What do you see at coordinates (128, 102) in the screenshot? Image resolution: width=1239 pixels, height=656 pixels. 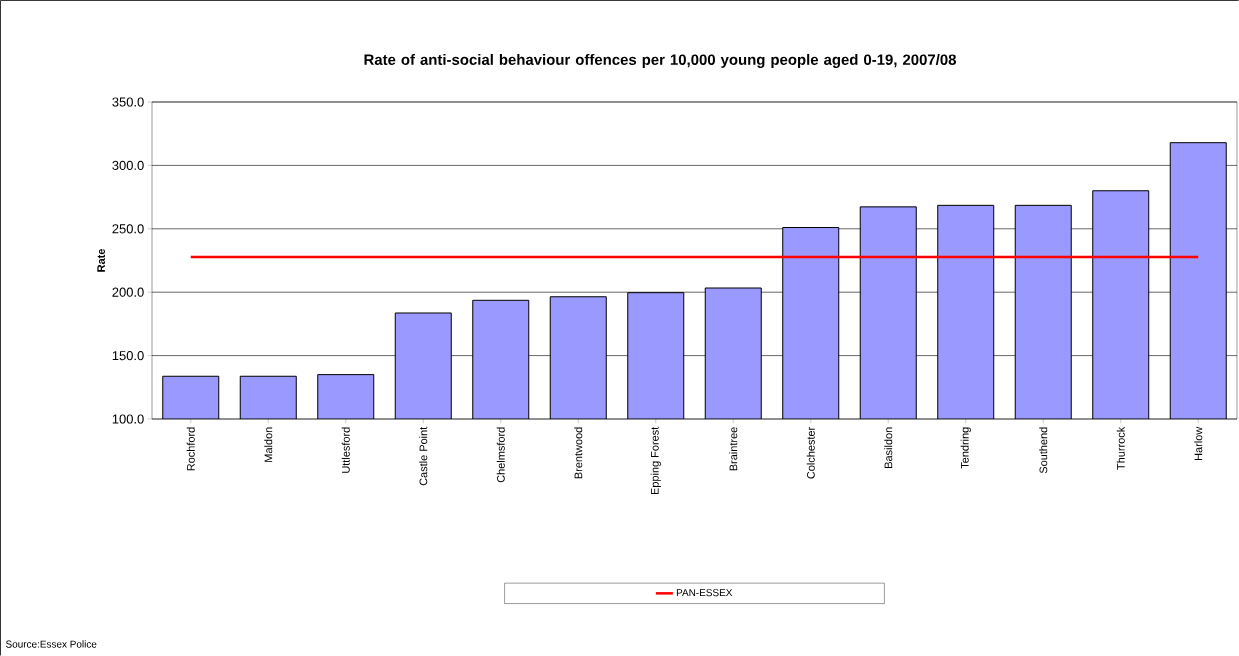 I see `y-tick-label: 350.0` at bounding box center [128, 102].